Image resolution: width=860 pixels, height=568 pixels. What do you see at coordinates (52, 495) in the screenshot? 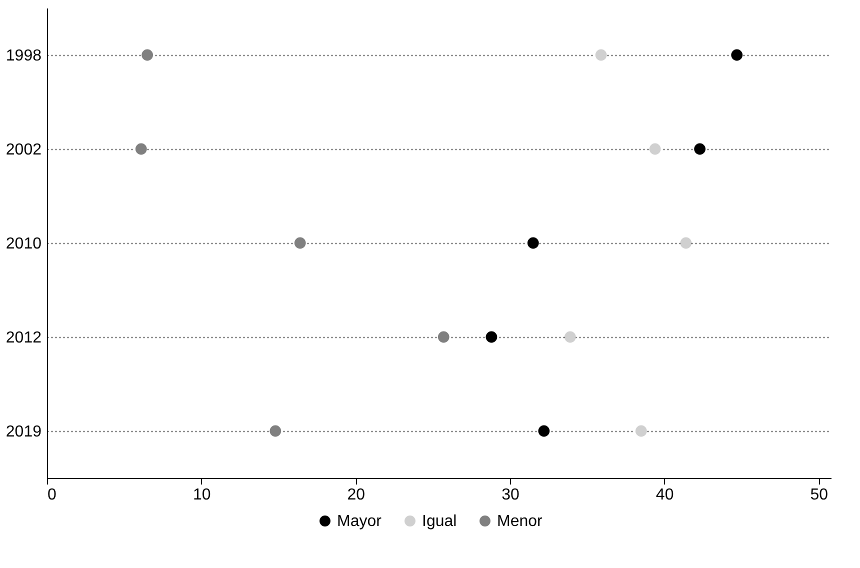
I see `x-tick-label: 0` at bounding box center [52, 495].